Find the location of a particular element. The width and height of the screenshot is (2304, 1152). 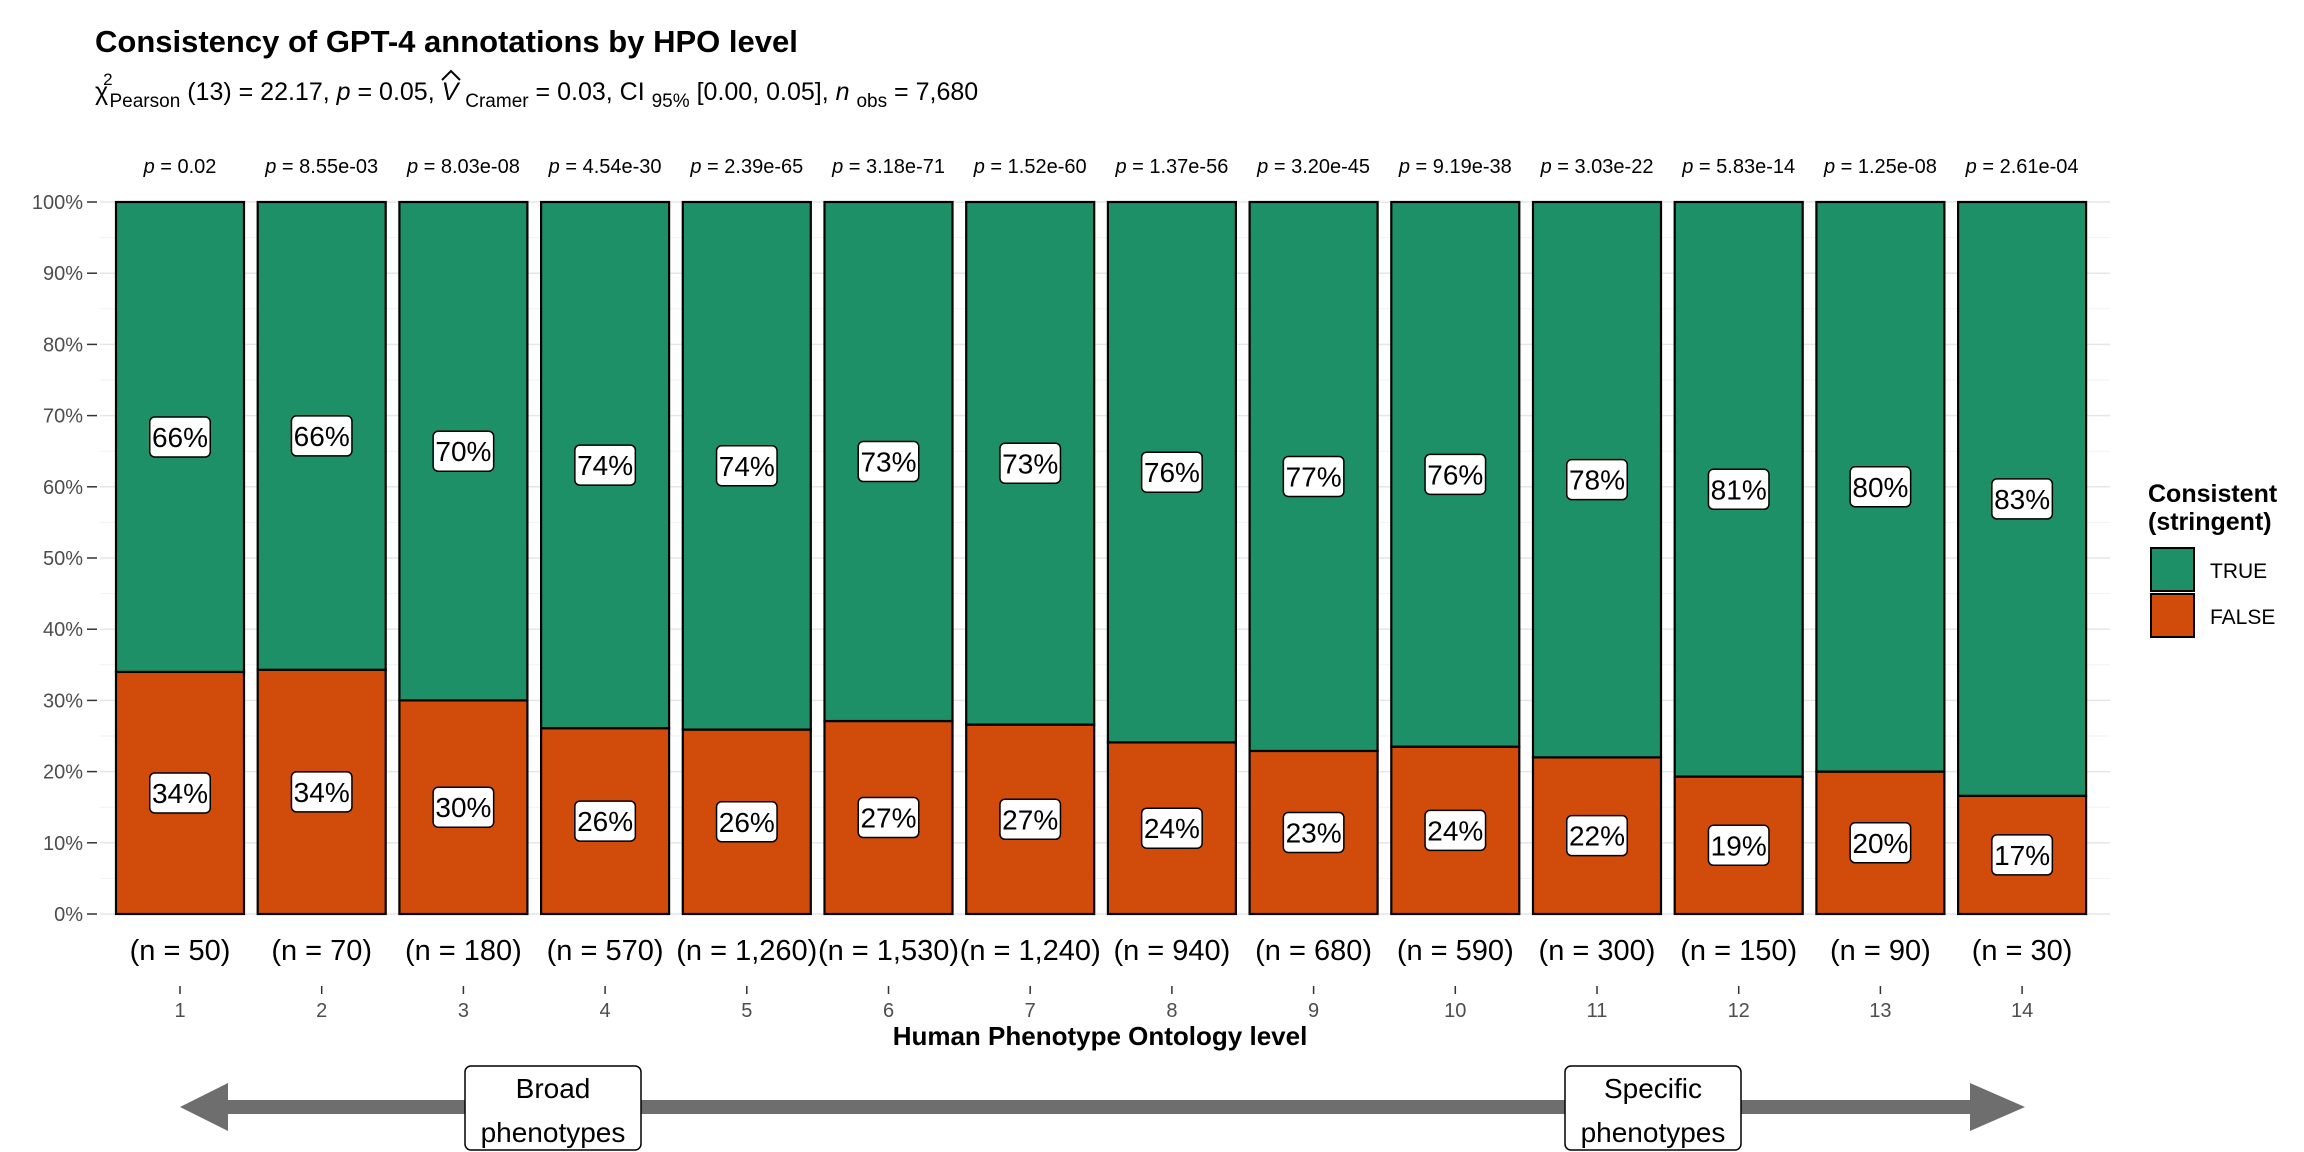

broad-label-line1: Broad is located at coordinates (553, 1088).